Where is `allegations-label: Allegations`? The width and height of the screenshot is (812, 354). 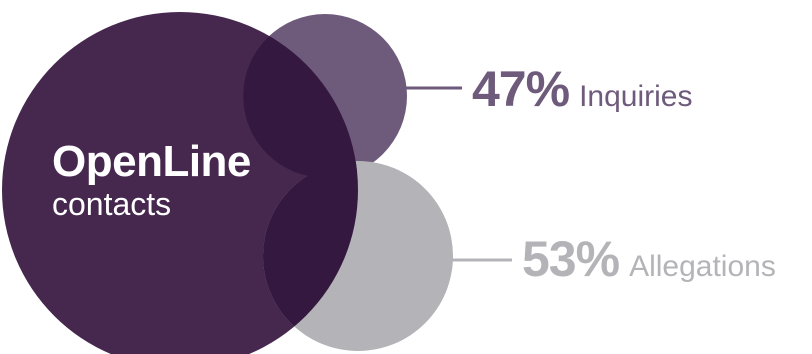
allegations-label: Allegations is located at coordinates (702, 266).